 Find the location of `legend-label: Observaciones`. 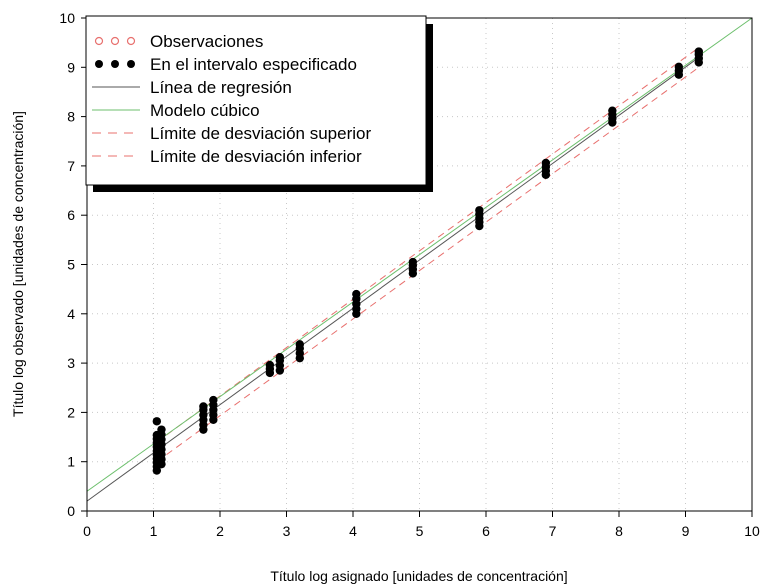

legend-label: Observaciones is located at coordinates (206, 41).